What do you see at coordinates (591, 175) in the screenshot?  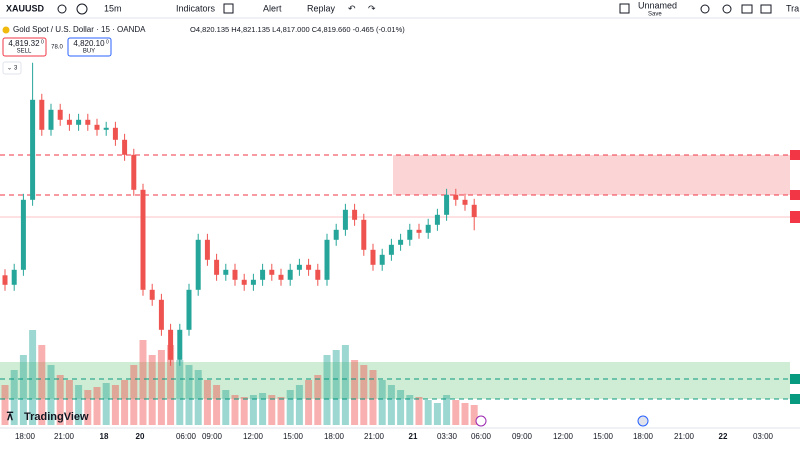 I see `zone` at bounding box center [591, 175].